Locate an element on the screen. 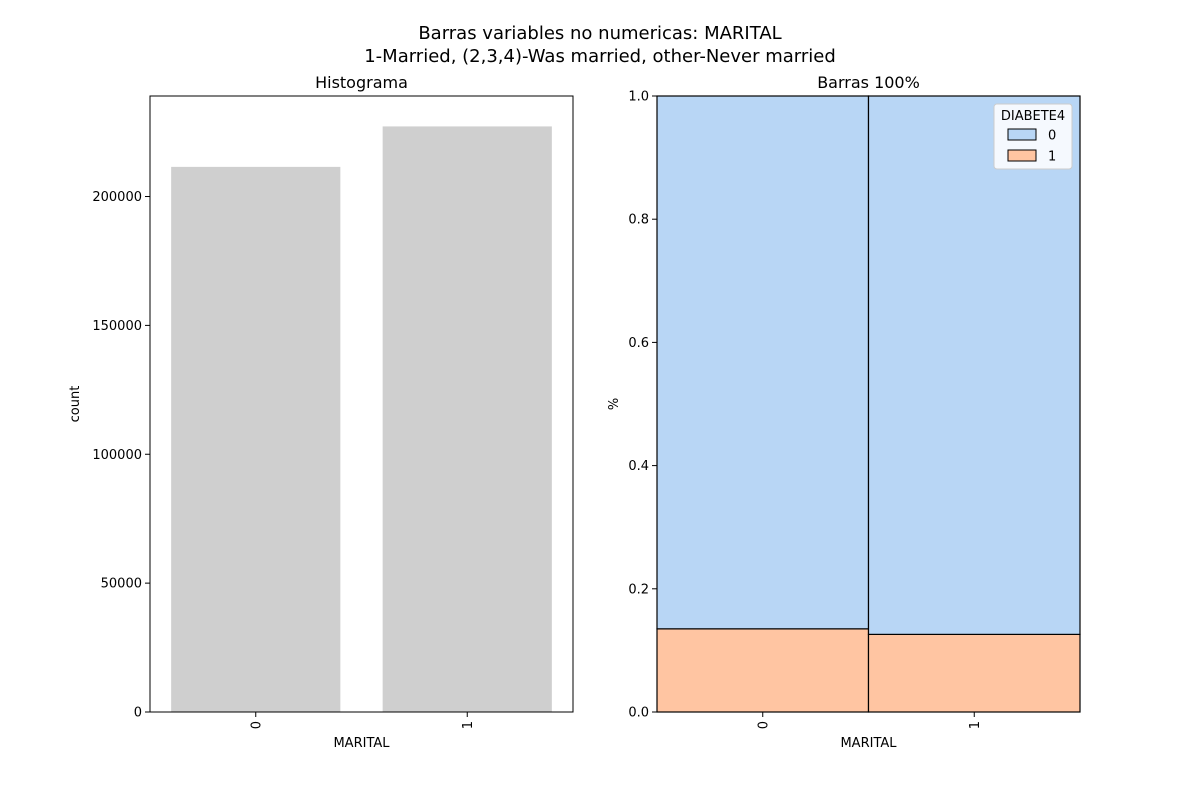 The width and height of the screenshot is (1200, 800). stacked-y-tick-label: 0.0 is located at coordinates (638, 713).